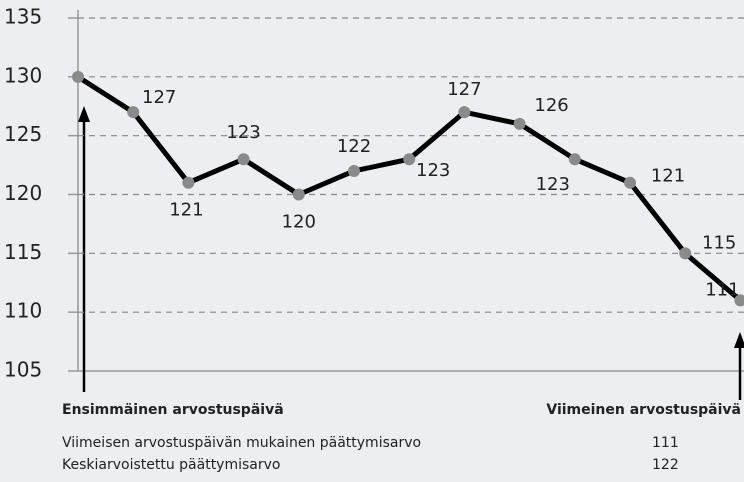 Image resolution: width=744 pixels, height=482 pixels. Describe the element at coordinates (23, 252) in the screenshot. I see `y-tick-label: 115` at that location.